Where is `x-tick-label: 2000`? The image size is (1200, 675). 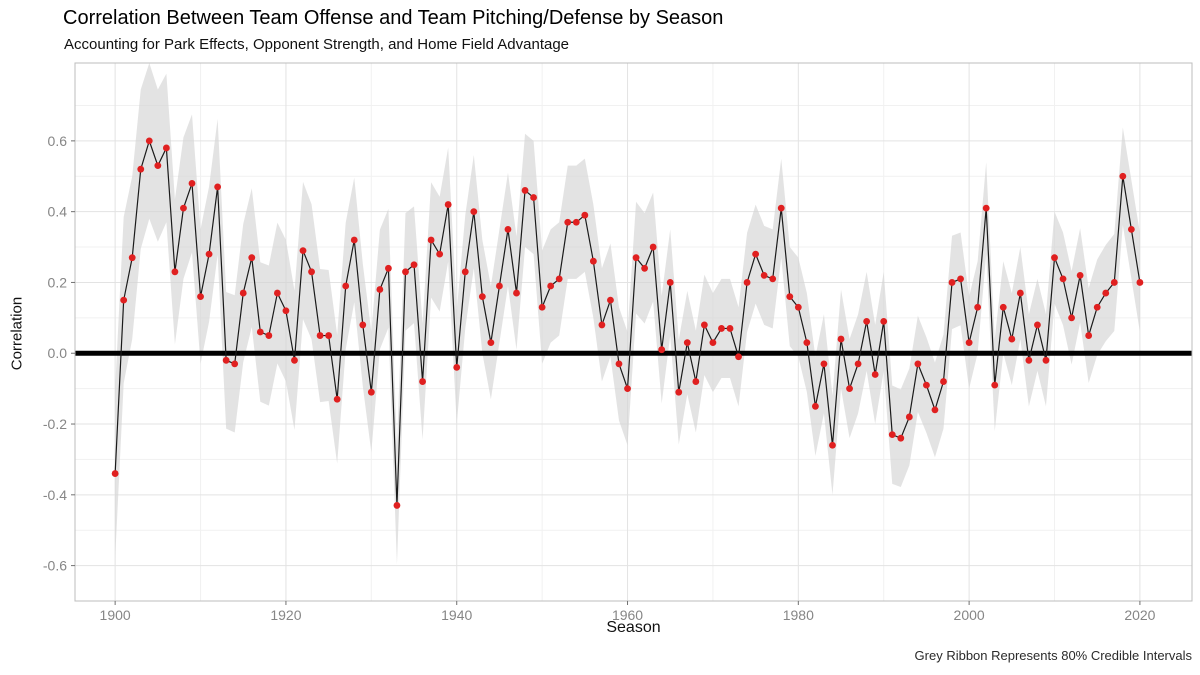 x-tick-label: 2000 is located at coordinates (969, 615).